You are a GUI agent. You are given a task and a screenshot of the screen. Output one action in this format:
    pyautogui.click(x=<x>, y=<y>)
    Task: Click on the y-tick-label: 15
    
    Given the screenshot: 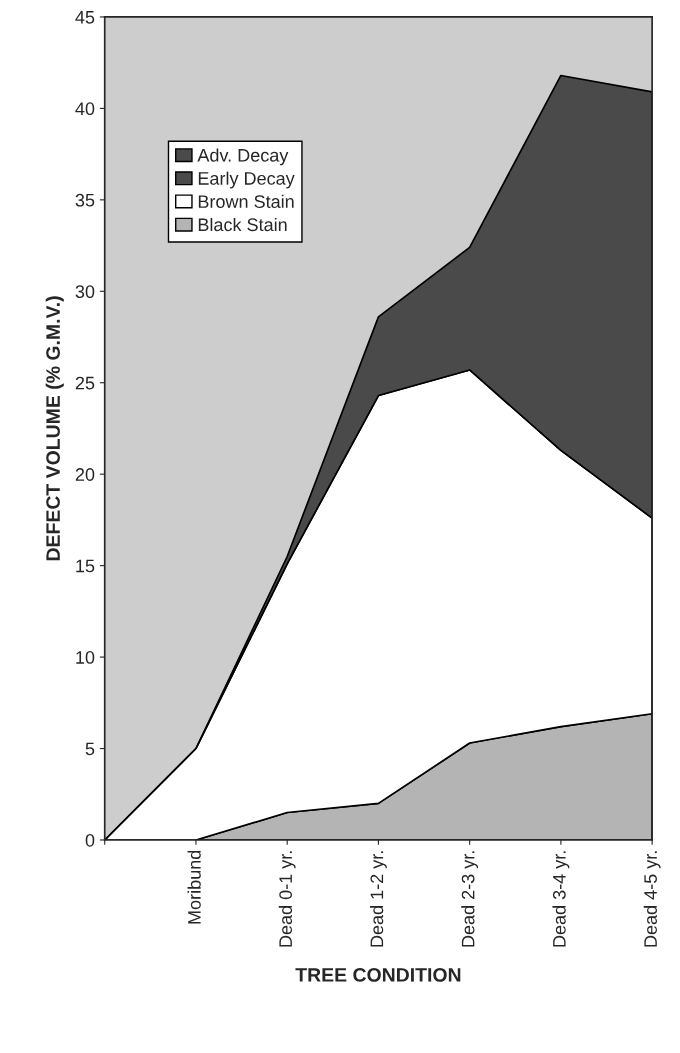 What is the action you would take?
    pyautogui.click(x=85, y=566)
    